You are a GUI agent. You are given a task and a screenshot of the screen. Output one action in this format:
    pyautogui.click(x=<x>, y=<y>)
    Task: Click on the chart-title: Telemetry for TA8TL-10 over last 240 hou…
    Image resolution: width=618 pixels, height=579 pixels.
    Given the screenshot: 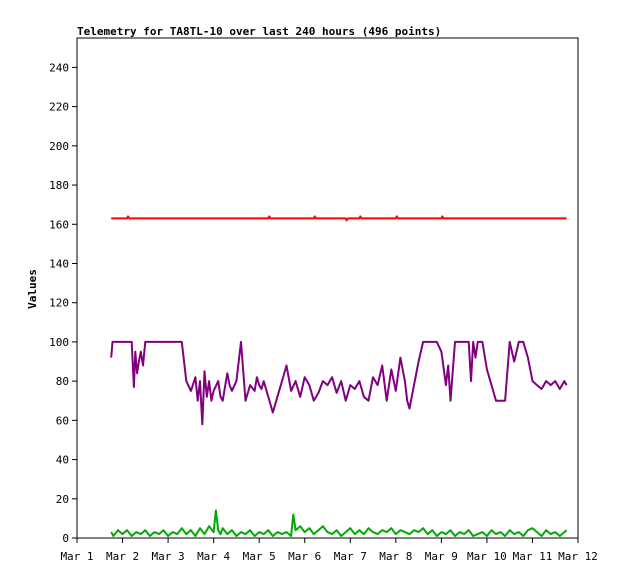 What is the action you would take?
    pyautogui.click(x=259, y=31)
    